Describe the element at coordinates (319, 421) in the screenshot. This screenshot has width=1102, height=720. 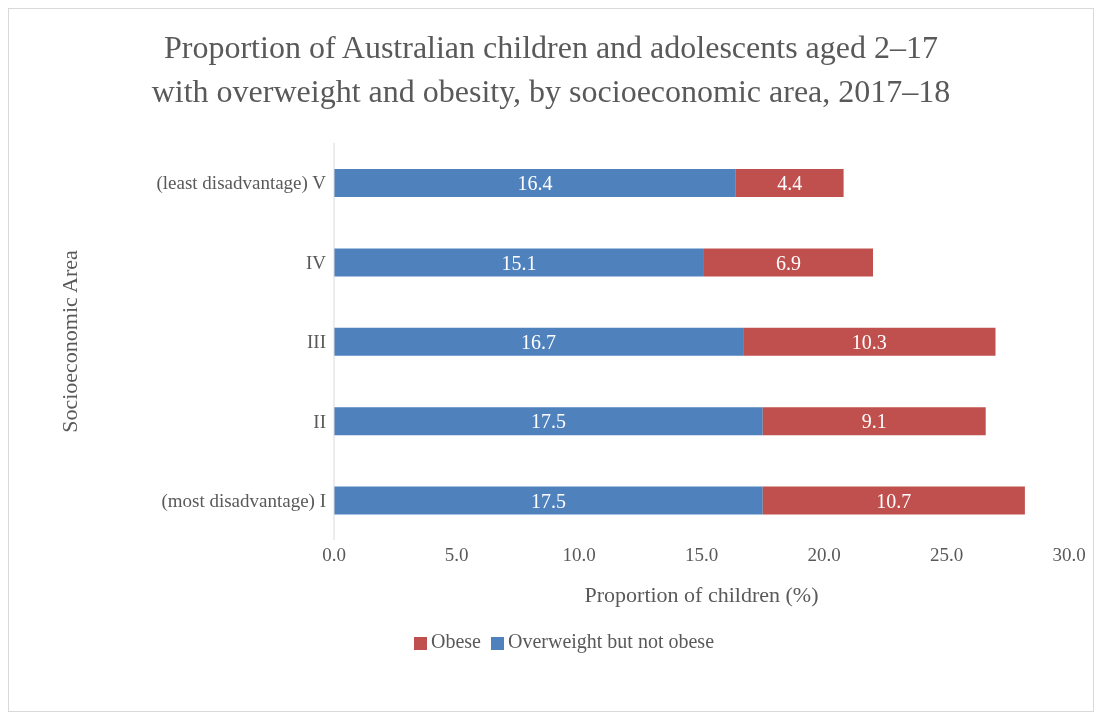
I see `y-tick-label: II` at that location.